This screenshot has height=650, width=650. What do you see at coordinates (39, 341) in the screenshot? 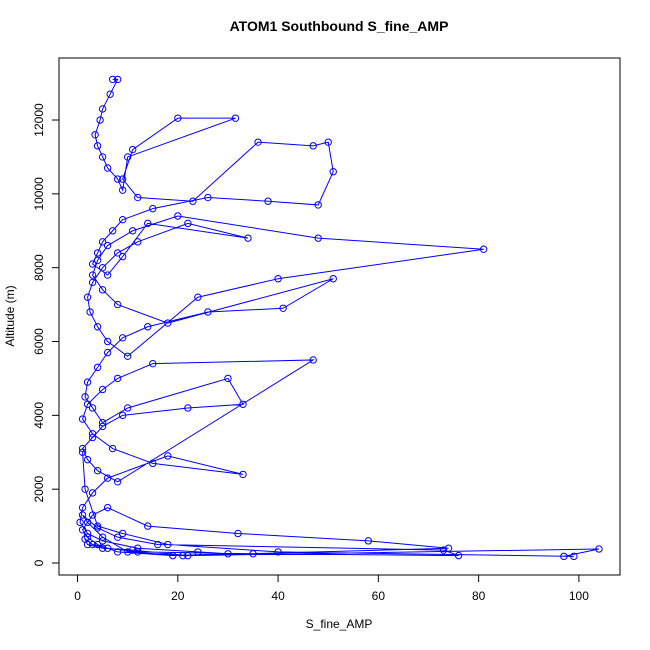
I see `y-tick-label: 6000` at bounding box center [39, 341].